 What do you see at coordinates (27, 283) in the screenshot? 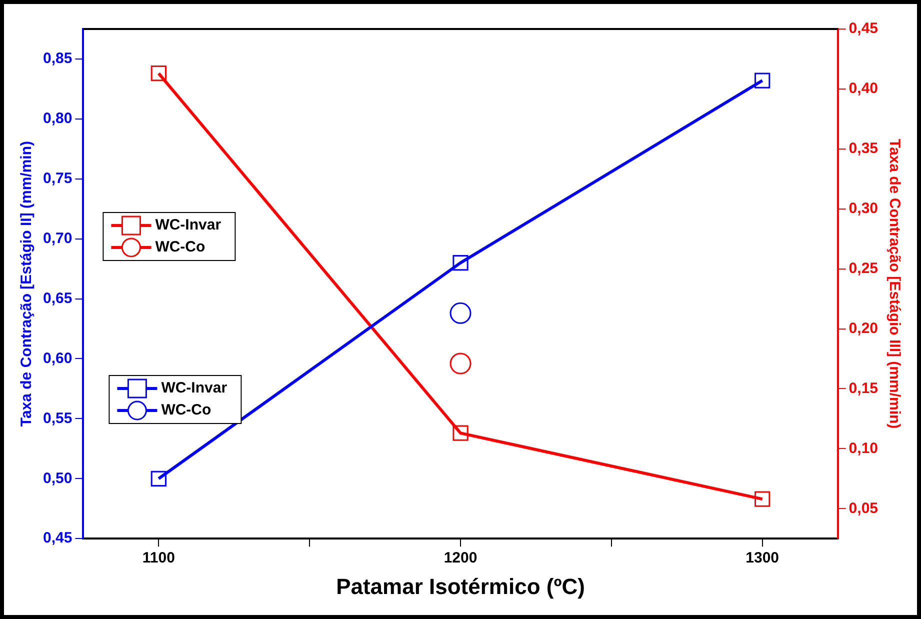
I see `y-axis-title: Taxa de Contração [Estágio II] (mm/min)` at bounding box center [27, 283].